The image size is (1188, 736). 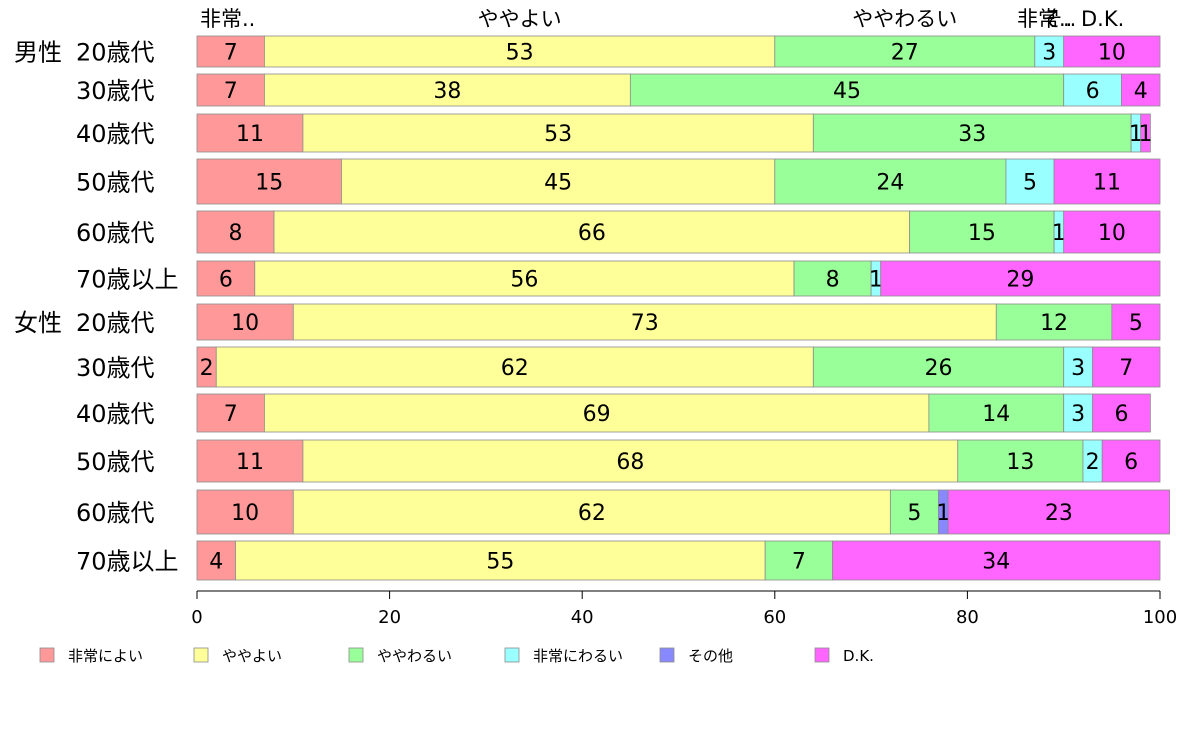 What do you see at coordinates (939, 368) in the screenshot?
I see `bar-value-label: 26` at bounding box center [939, 368].